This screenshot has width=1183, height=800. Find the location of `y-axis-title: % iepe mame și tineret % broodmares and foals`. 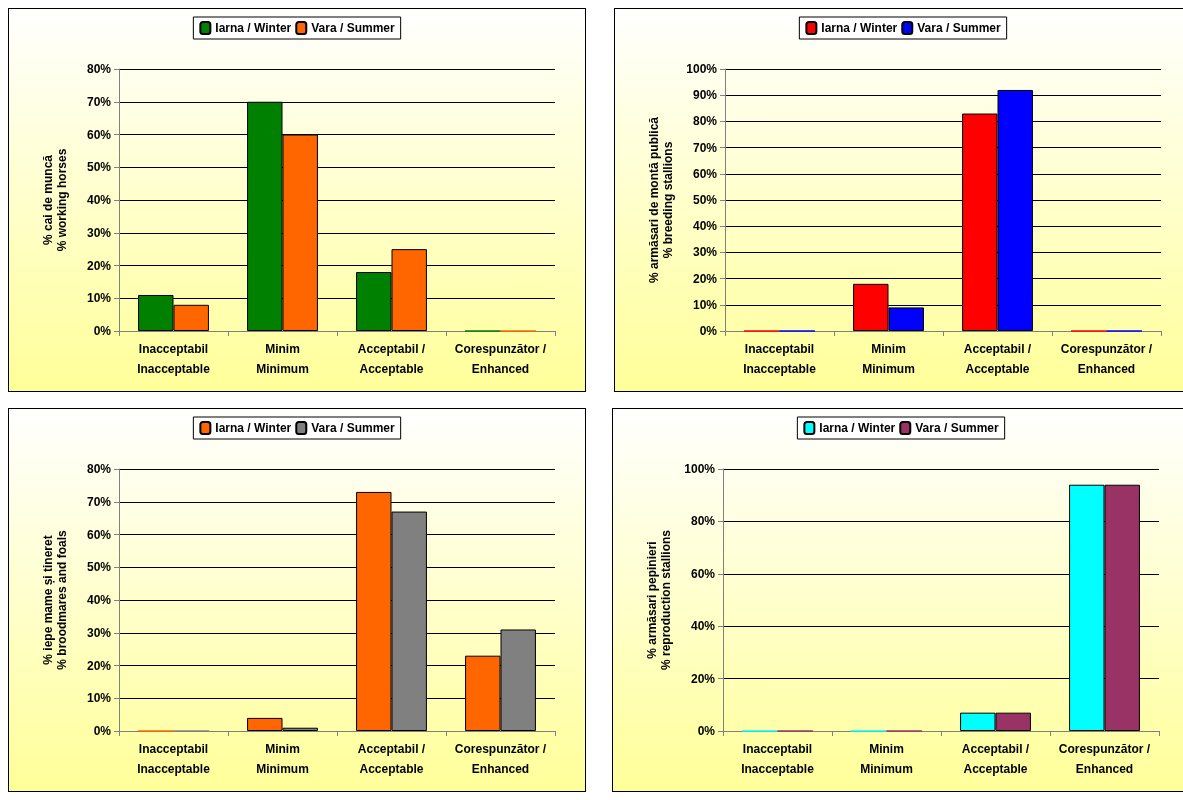

y-axis-title: % iepe mame și tineret % broodmares and foals is located at coordinates (55, 600).